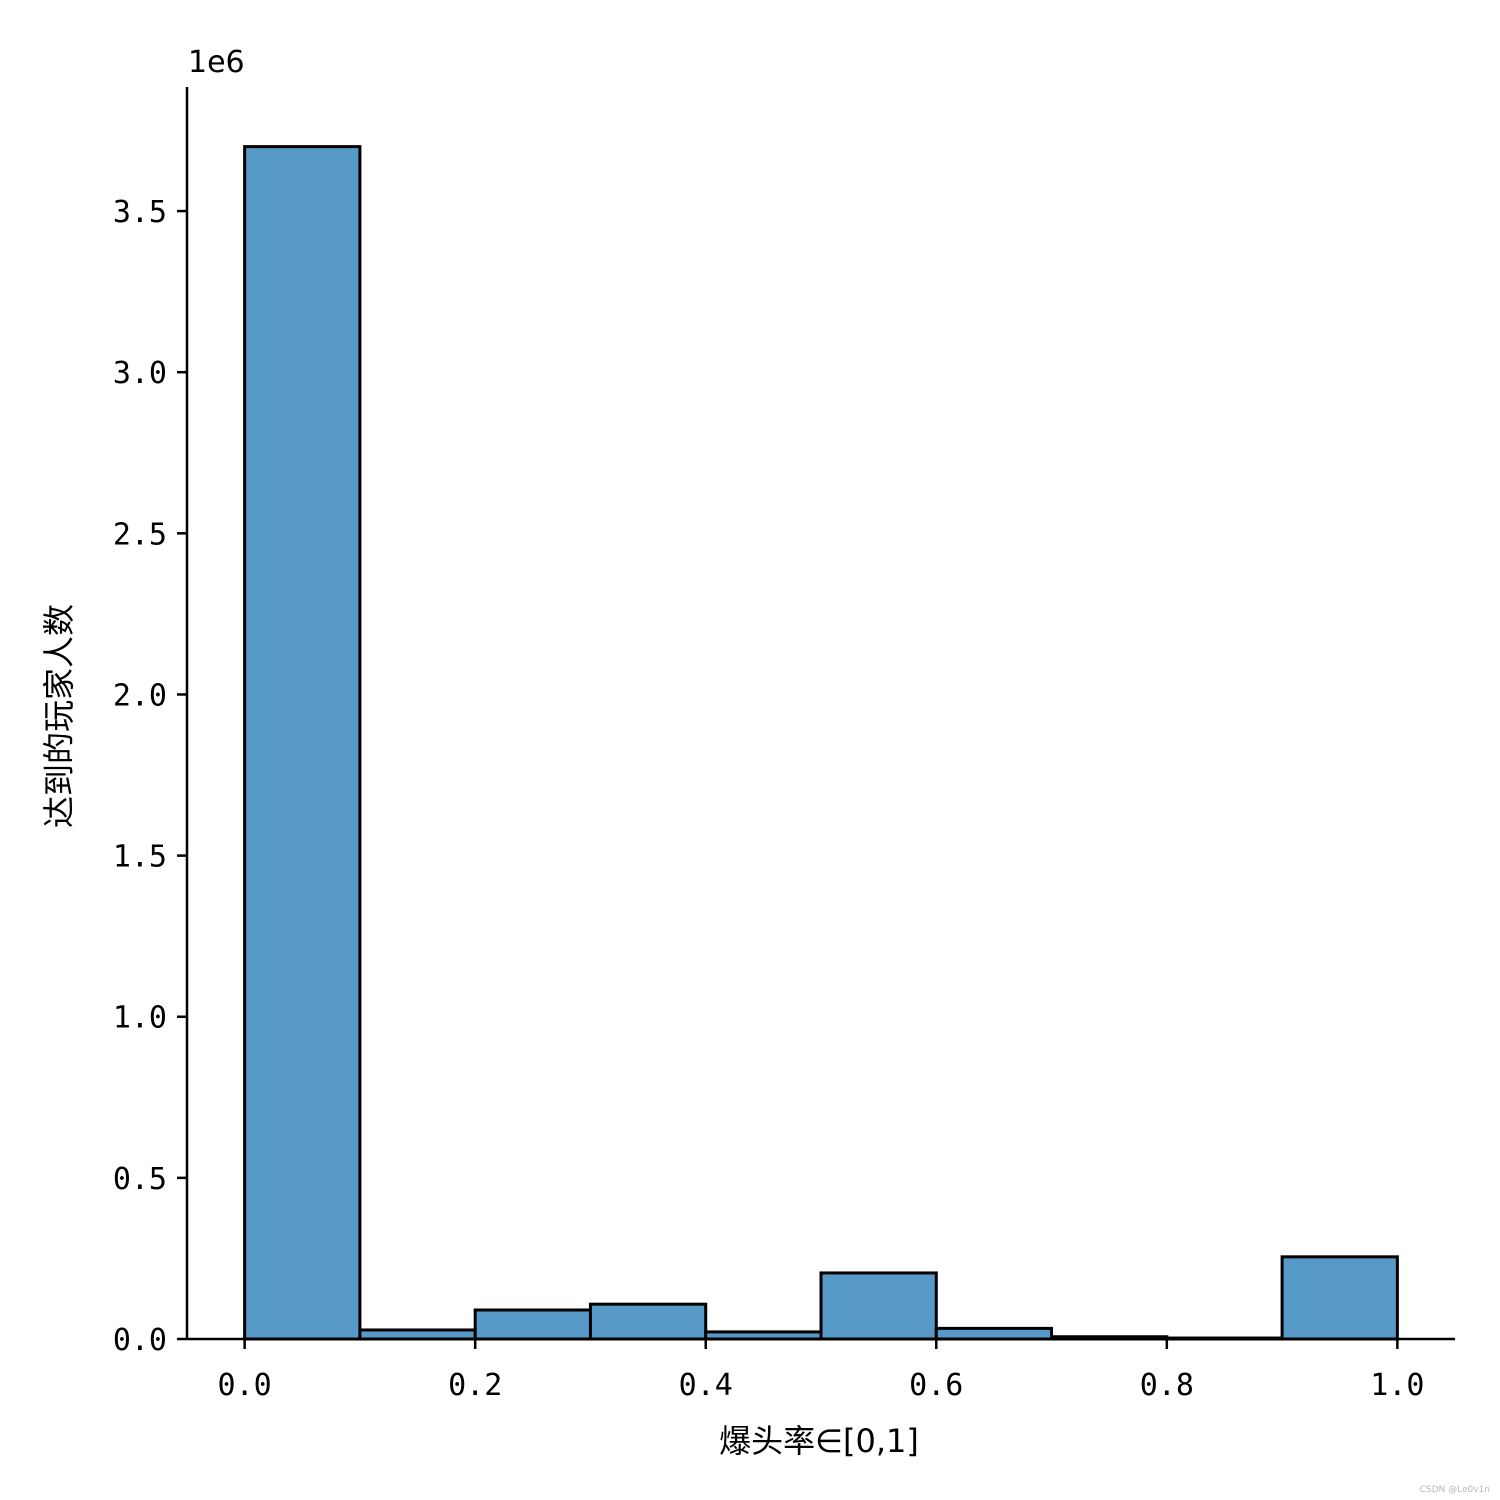 This screenshot has height=1500, width=1500. I want to click on y-tick-label: 2.0, so click(140, 695).